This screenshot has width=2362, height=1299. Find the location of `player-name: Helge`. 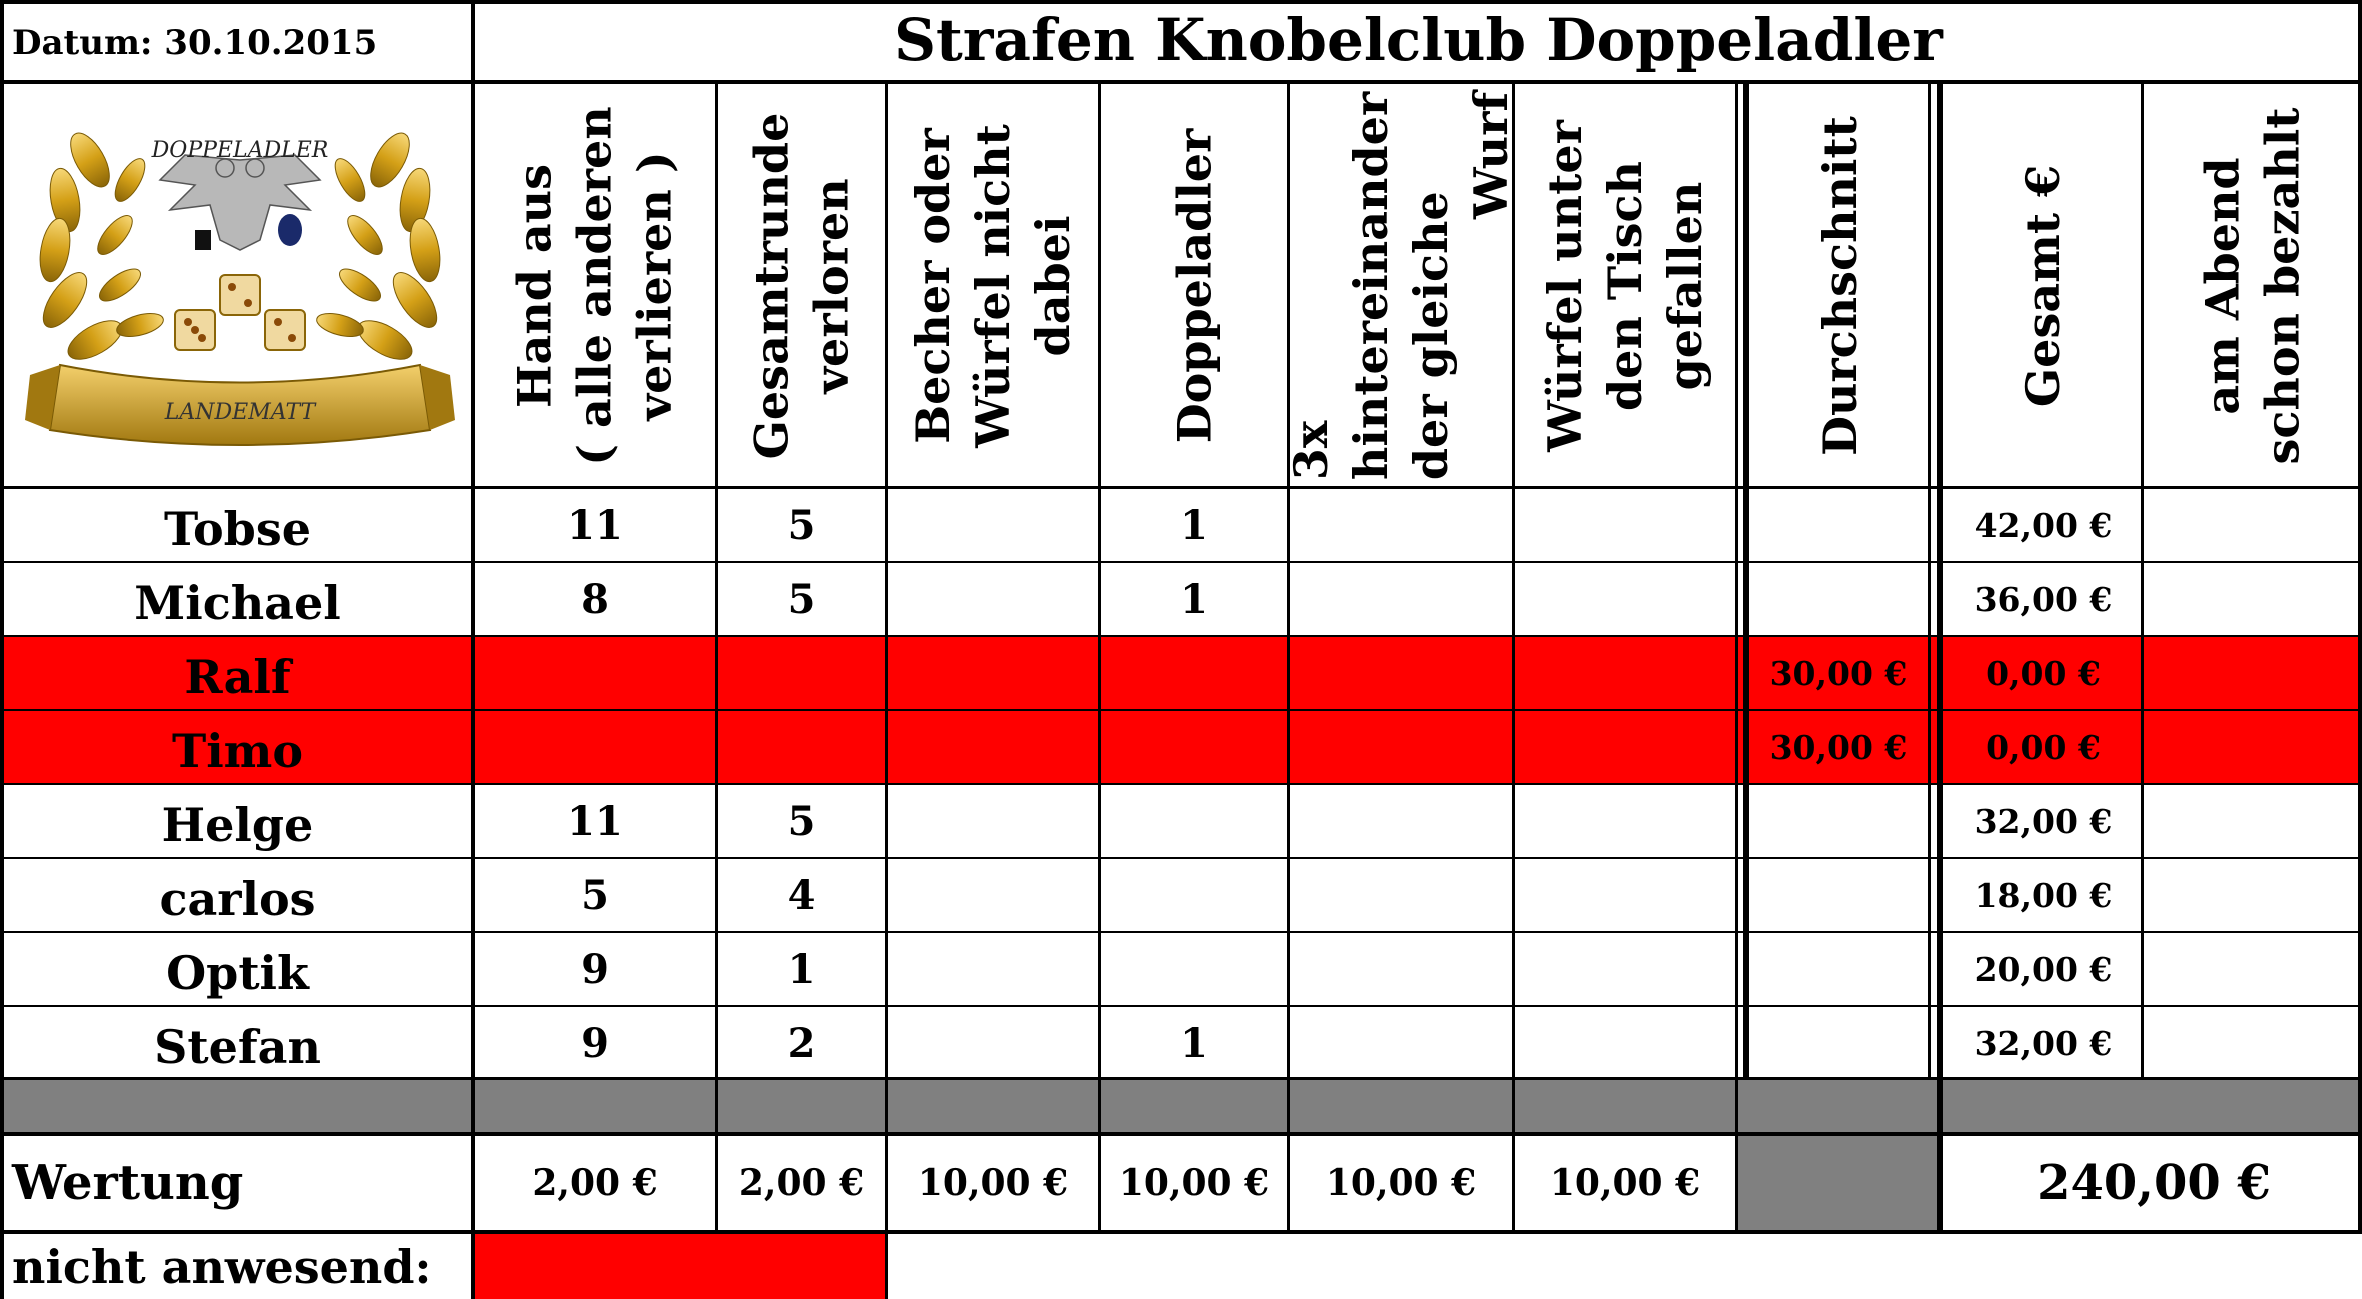

player-name: Helge is located at coordinates (237, 825).